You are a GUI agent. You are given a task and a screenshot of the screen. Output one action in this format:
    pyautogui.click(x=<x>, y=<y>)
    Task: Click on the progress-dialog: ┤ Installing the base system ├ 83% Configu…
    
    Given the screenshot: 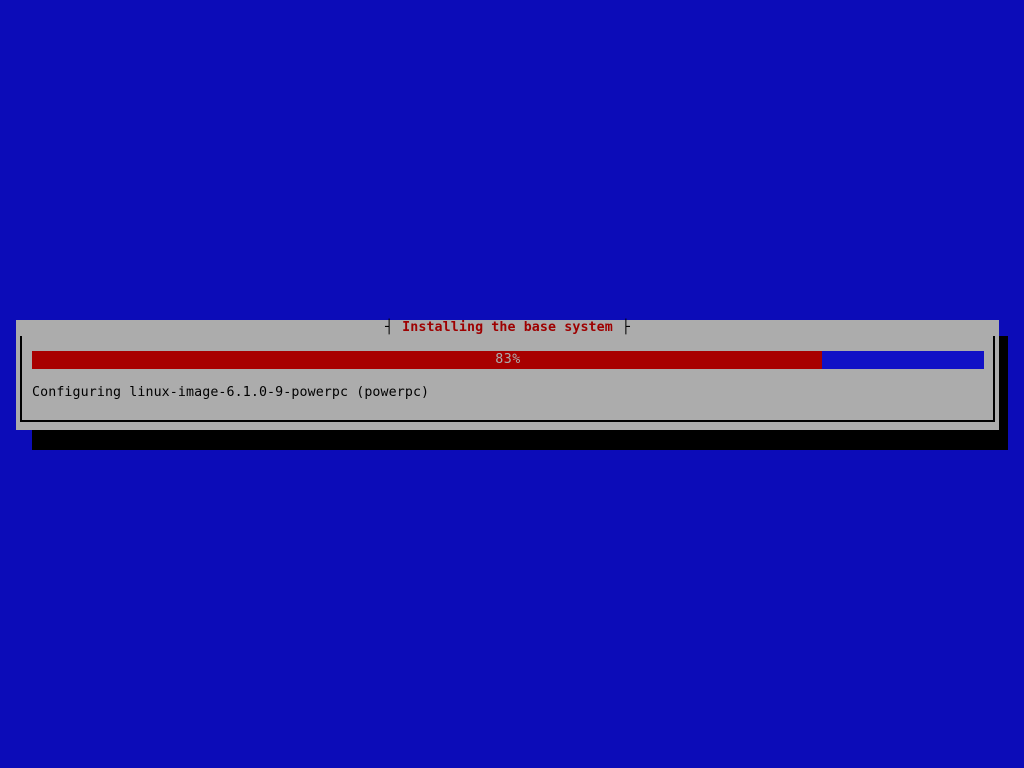 What is the action you would take?
    pyautogui.click(x=507, y=375)
    